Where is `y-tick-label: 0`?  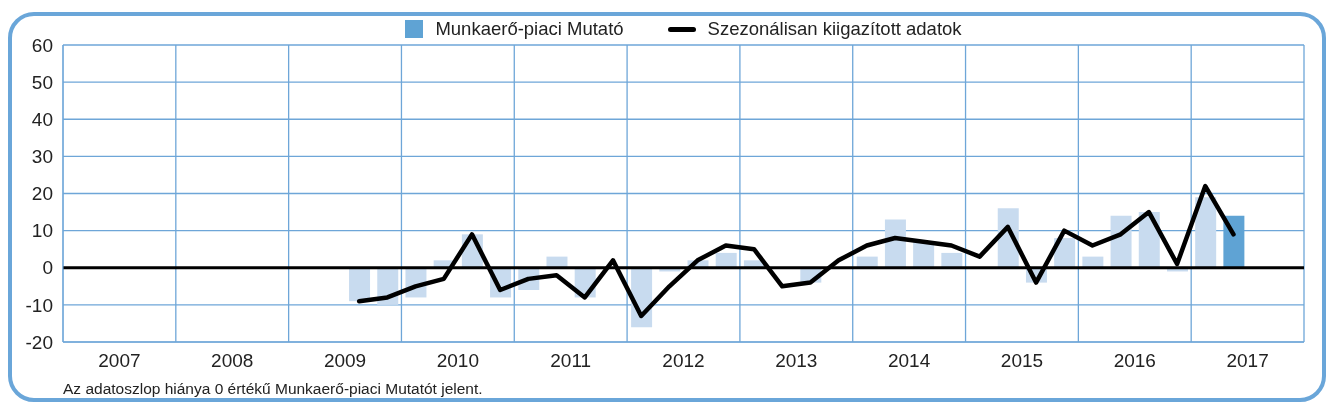 y-tick-label: 0 is located at coordinates (47, 268).